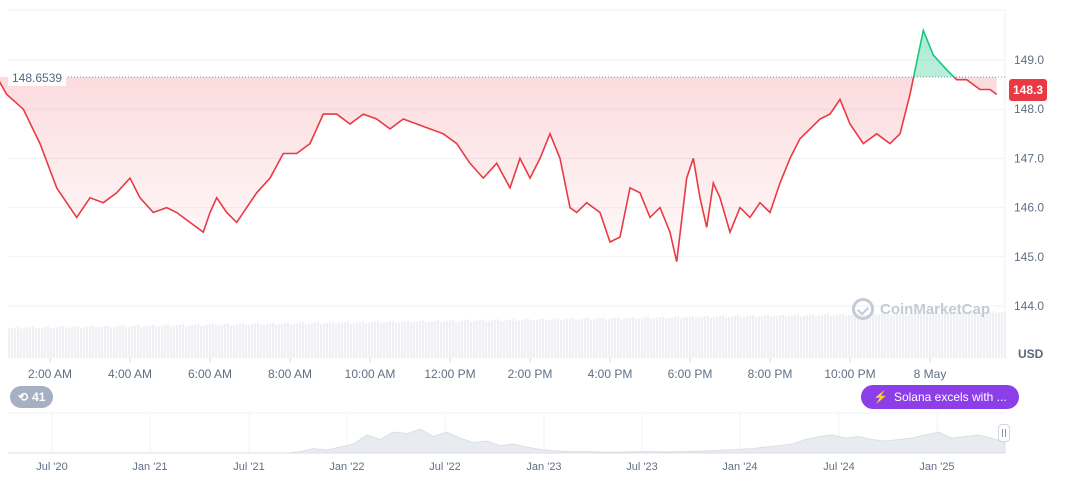  Describe the element at coordinates (210, 374) in the screenshot. I see `x-tick-label: 6:00 AM` at that location.